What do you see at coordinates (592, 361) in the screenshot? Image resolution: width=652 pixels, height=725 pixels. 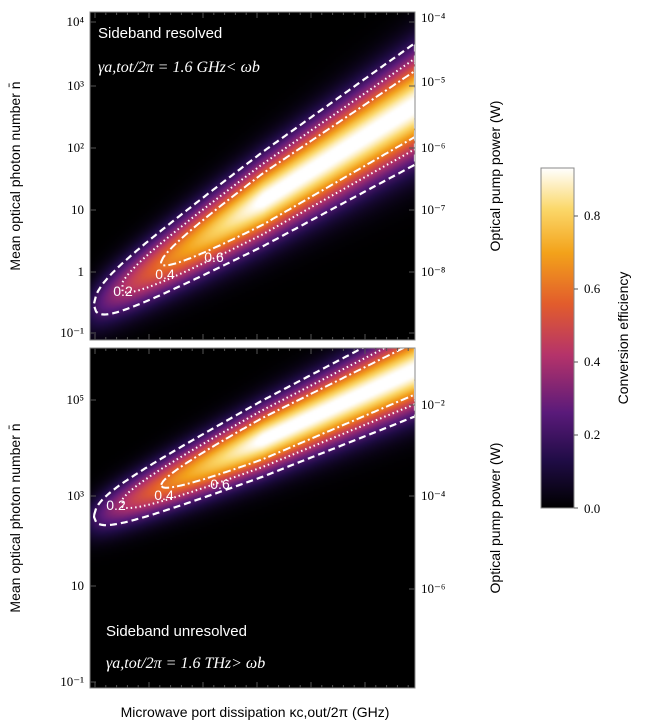 I see `colorbar-tick-label: 0.4` at bounding box center [592, 361].